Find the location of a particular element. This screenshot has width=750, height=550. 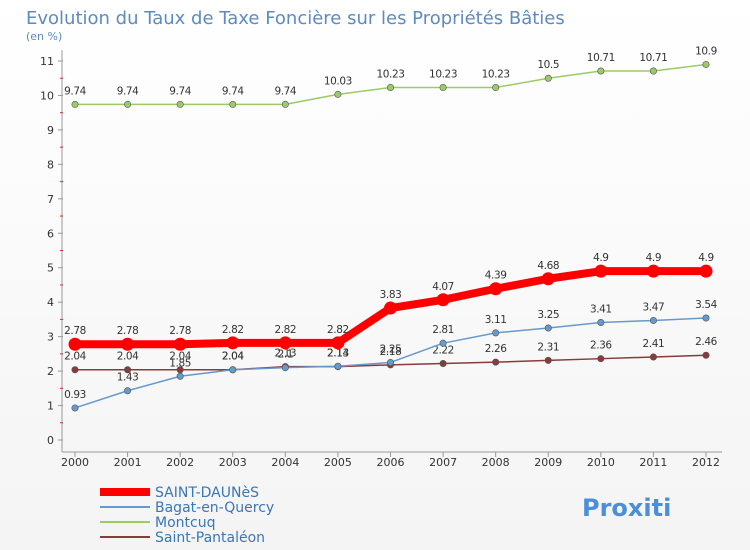

data-label: 4.07 is located at coordinates (443, 287).